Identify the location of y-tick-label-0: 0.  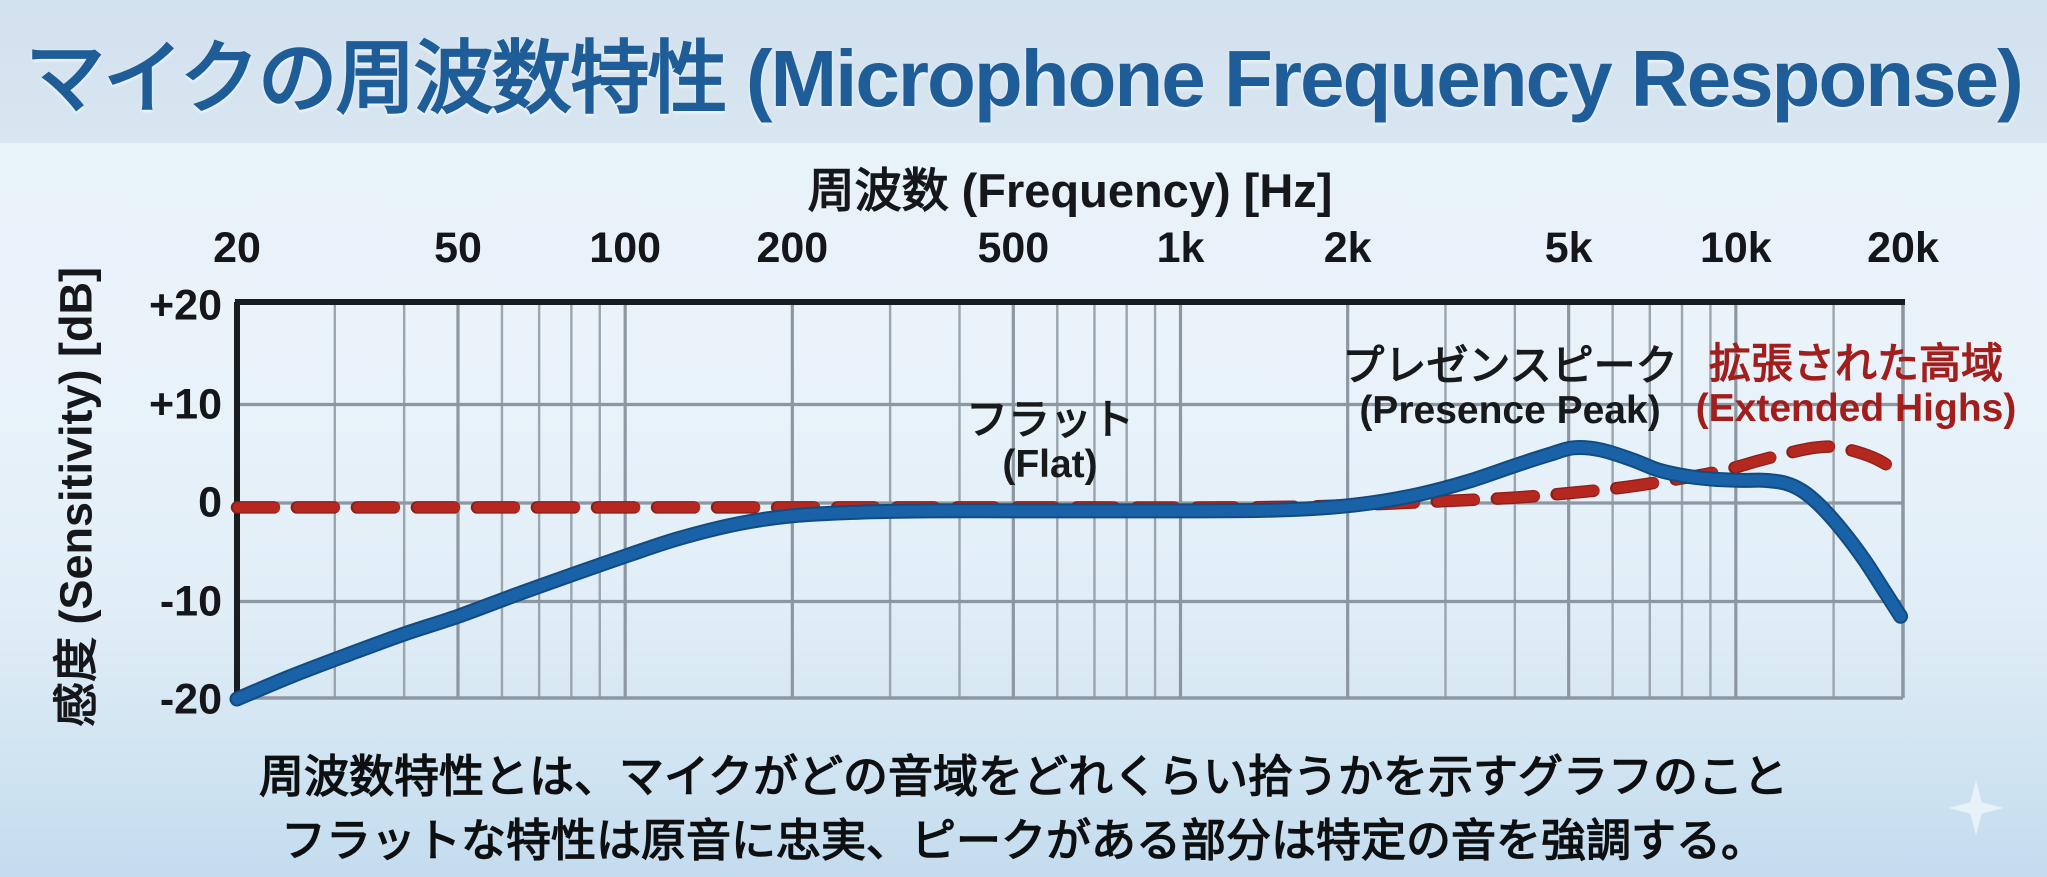
(210, 502).